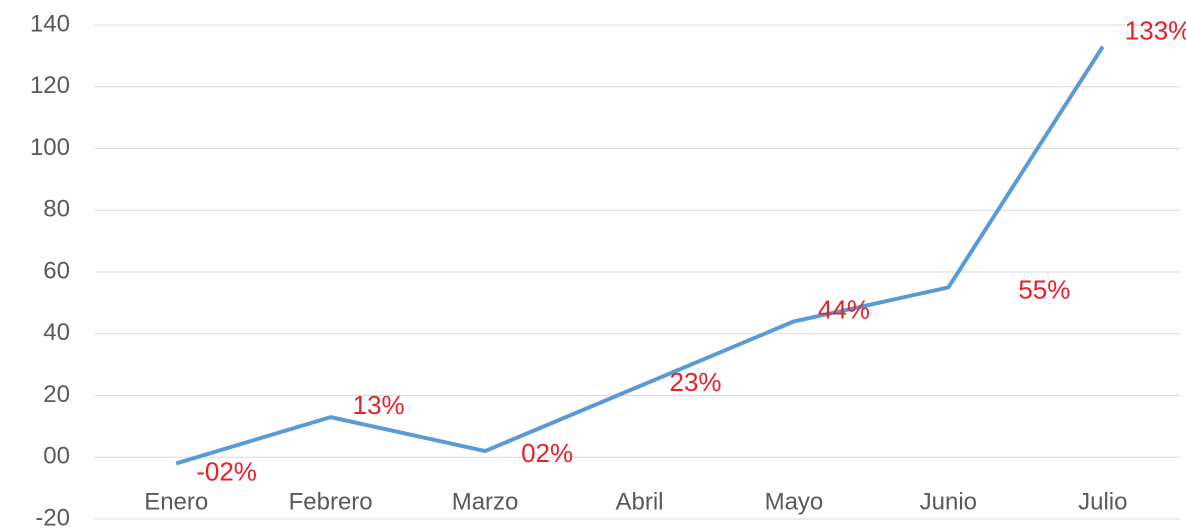  What do you see at coordinates (639, 501) in the screenshot?
I see `x-tick-label: Abril` at bounding box center [639, 501].